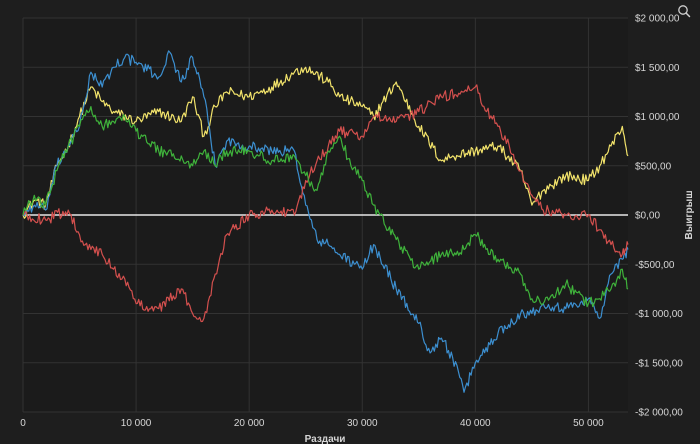 This screenshot has width=700, height=444. What do you see at coordinates (659, 363) in the screenshot?
I see `y-tick-label: -$1 500,00` at bounding box center [659, 363].